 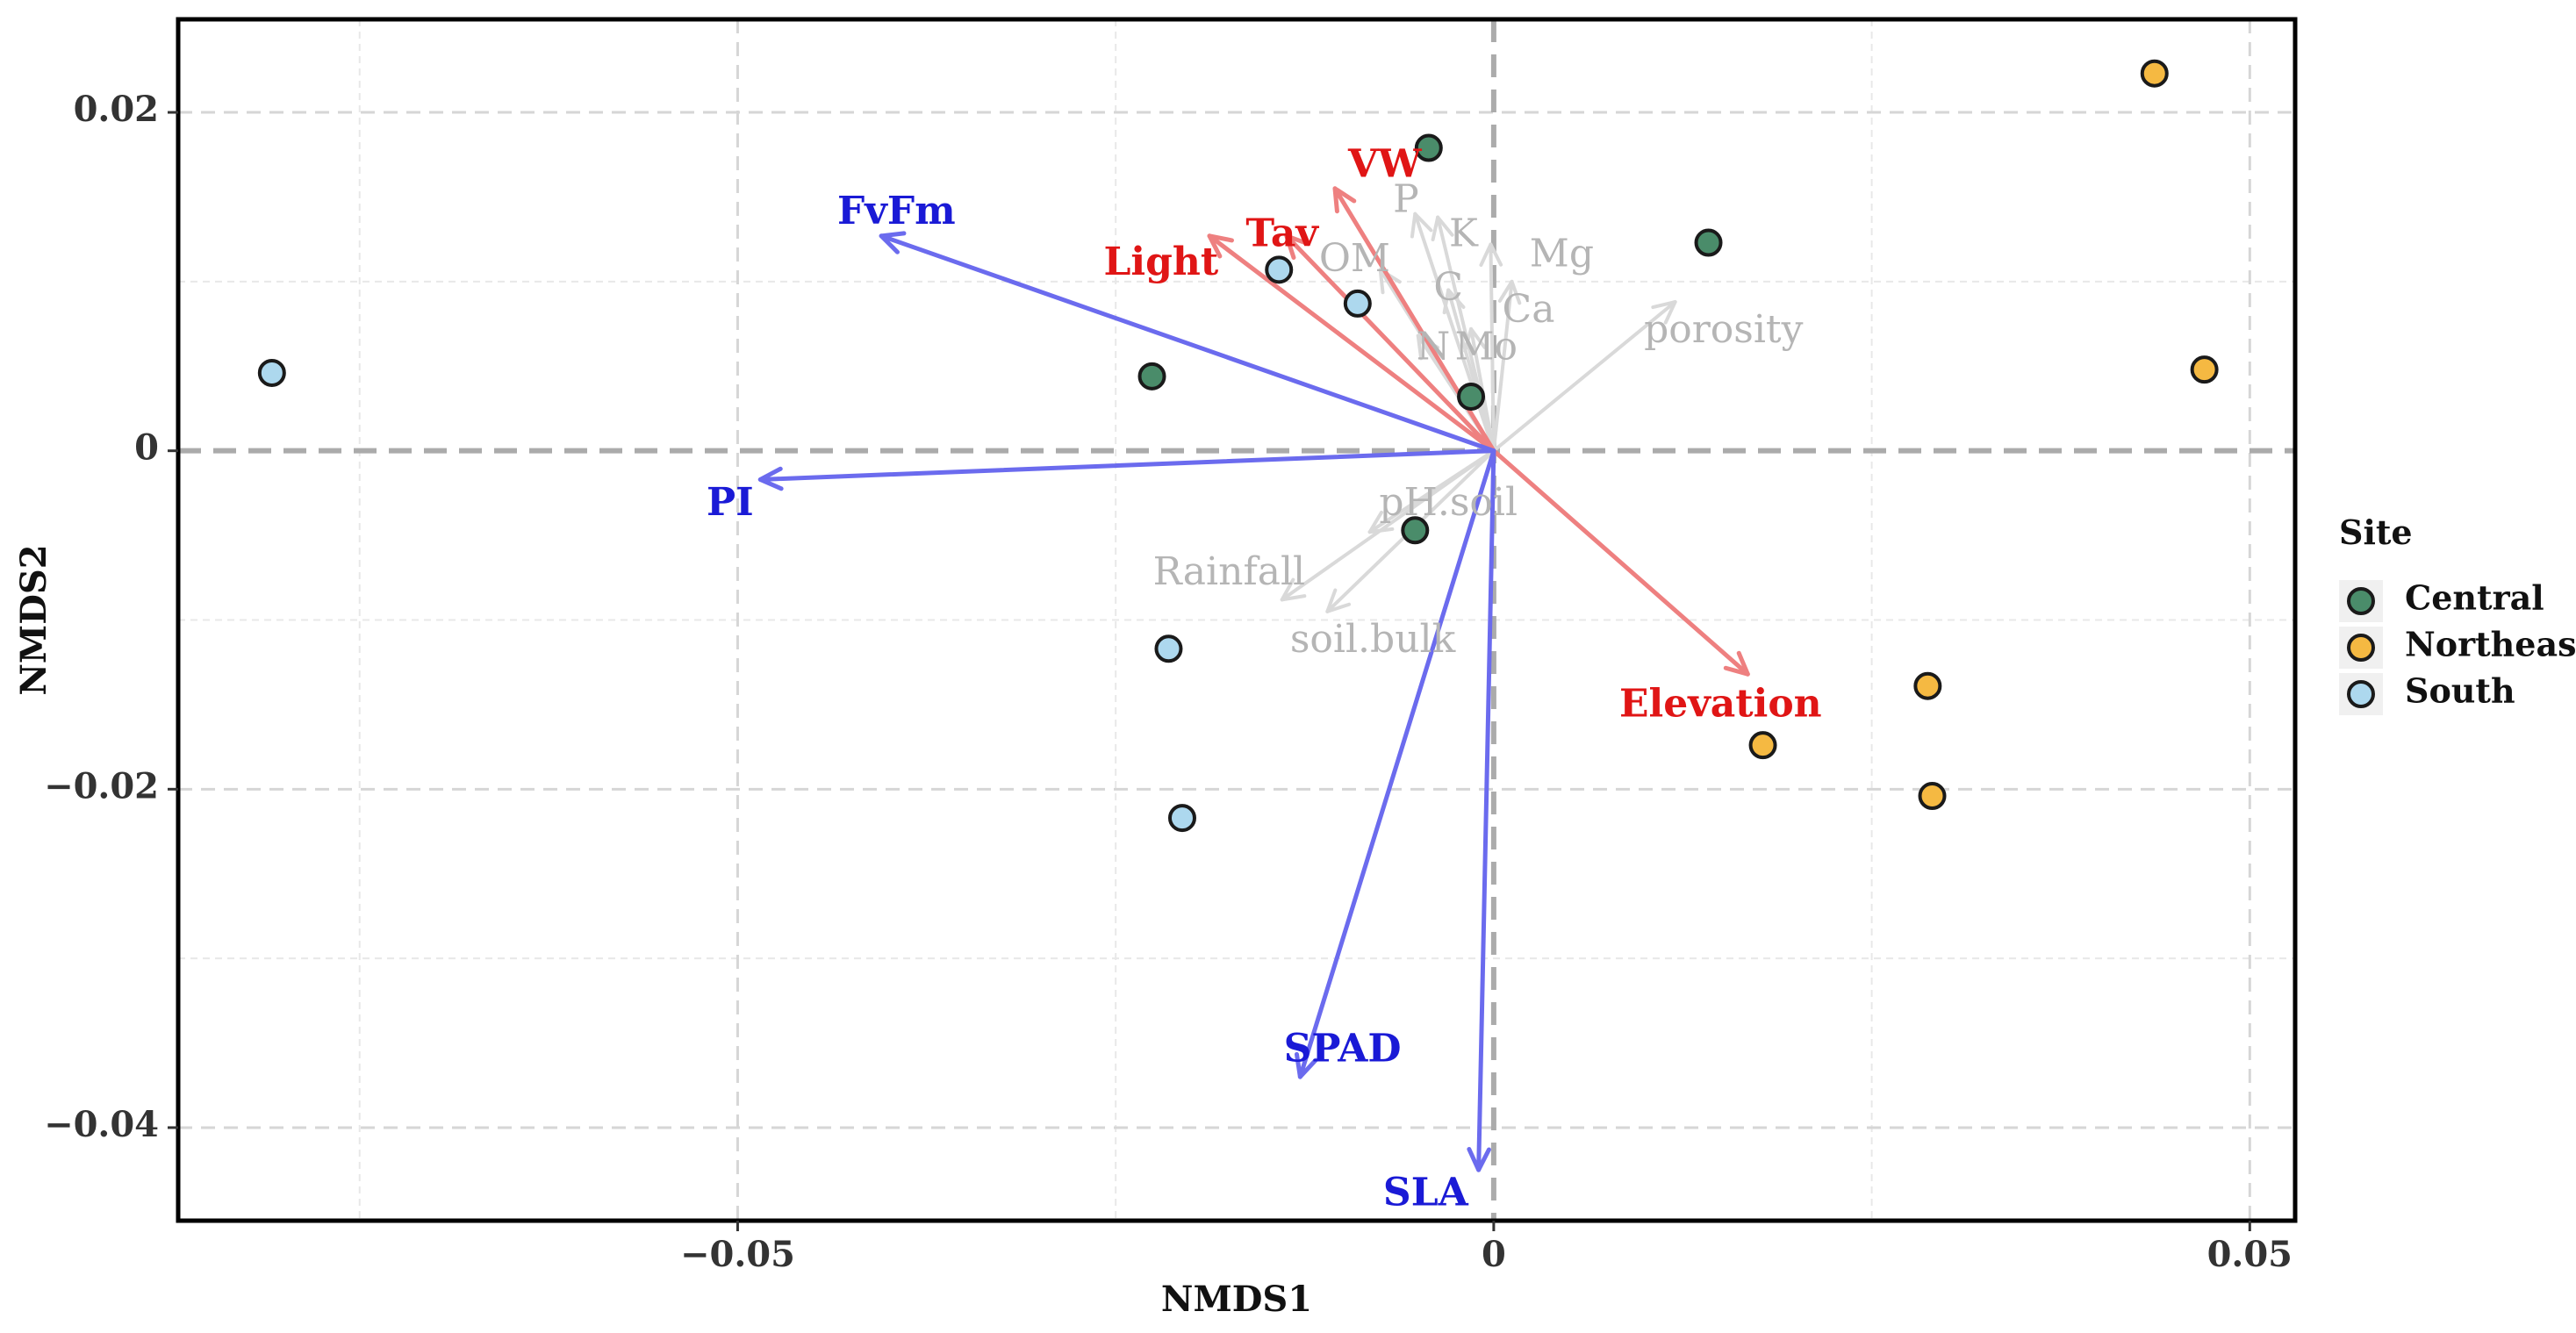 I want to click on vector-label-tav: Tav, so click(x=1282, y=233).